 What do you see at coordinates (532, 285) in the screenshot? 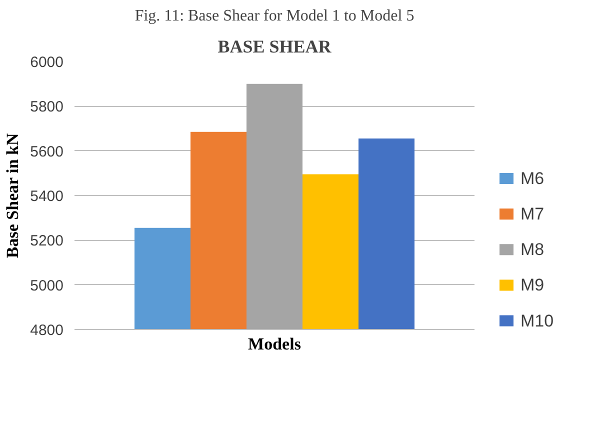
I see `legend-label: M9` at bounding box center [532, 285].